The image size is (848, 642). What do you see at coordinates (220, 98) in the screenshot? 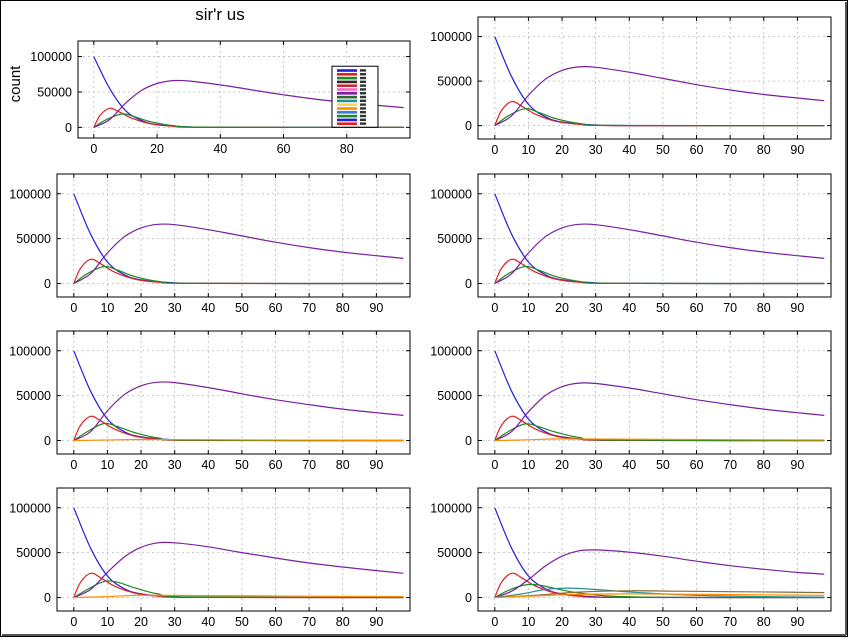
I see `chart-panel-top-left: 0 20 40 60 80 0 50000 100000` at bounding box center [220, 98].